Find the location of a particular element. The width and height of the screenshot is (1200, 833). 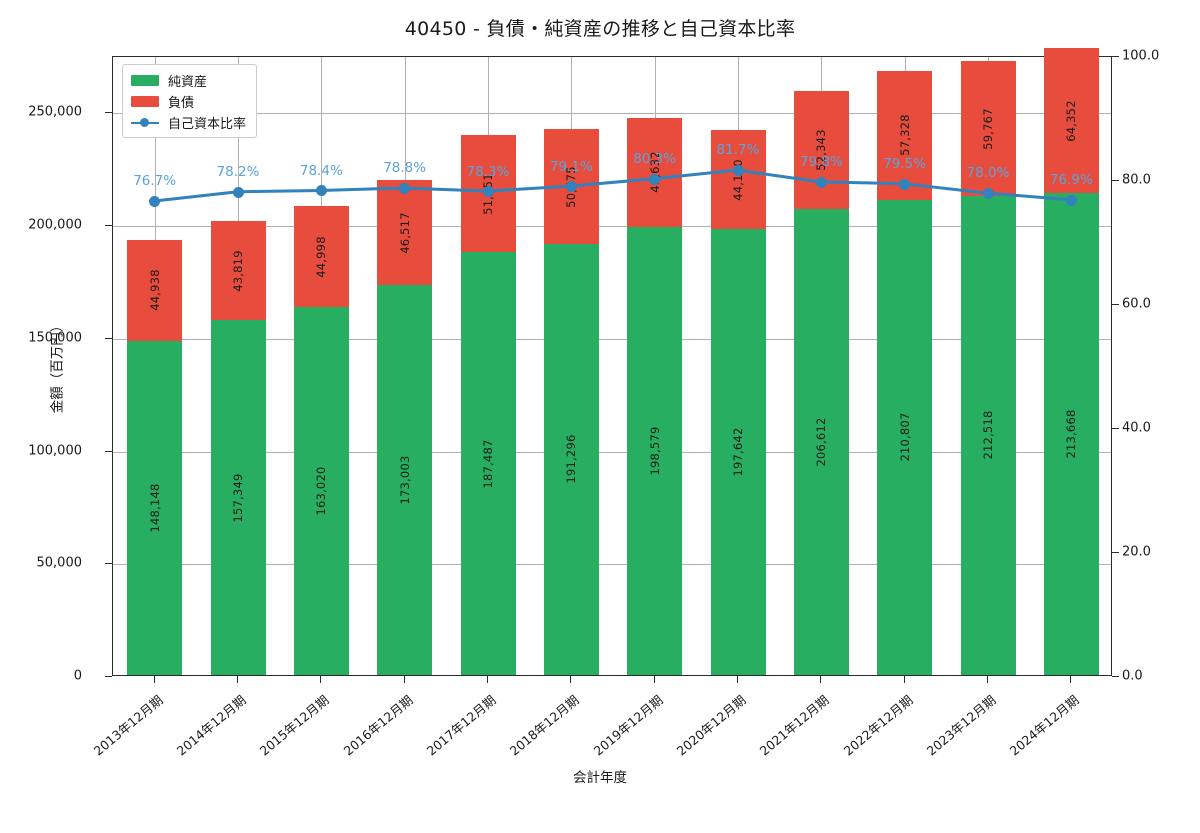

bar-segment-equity: 206,612 is located at coordinates (821, 442).